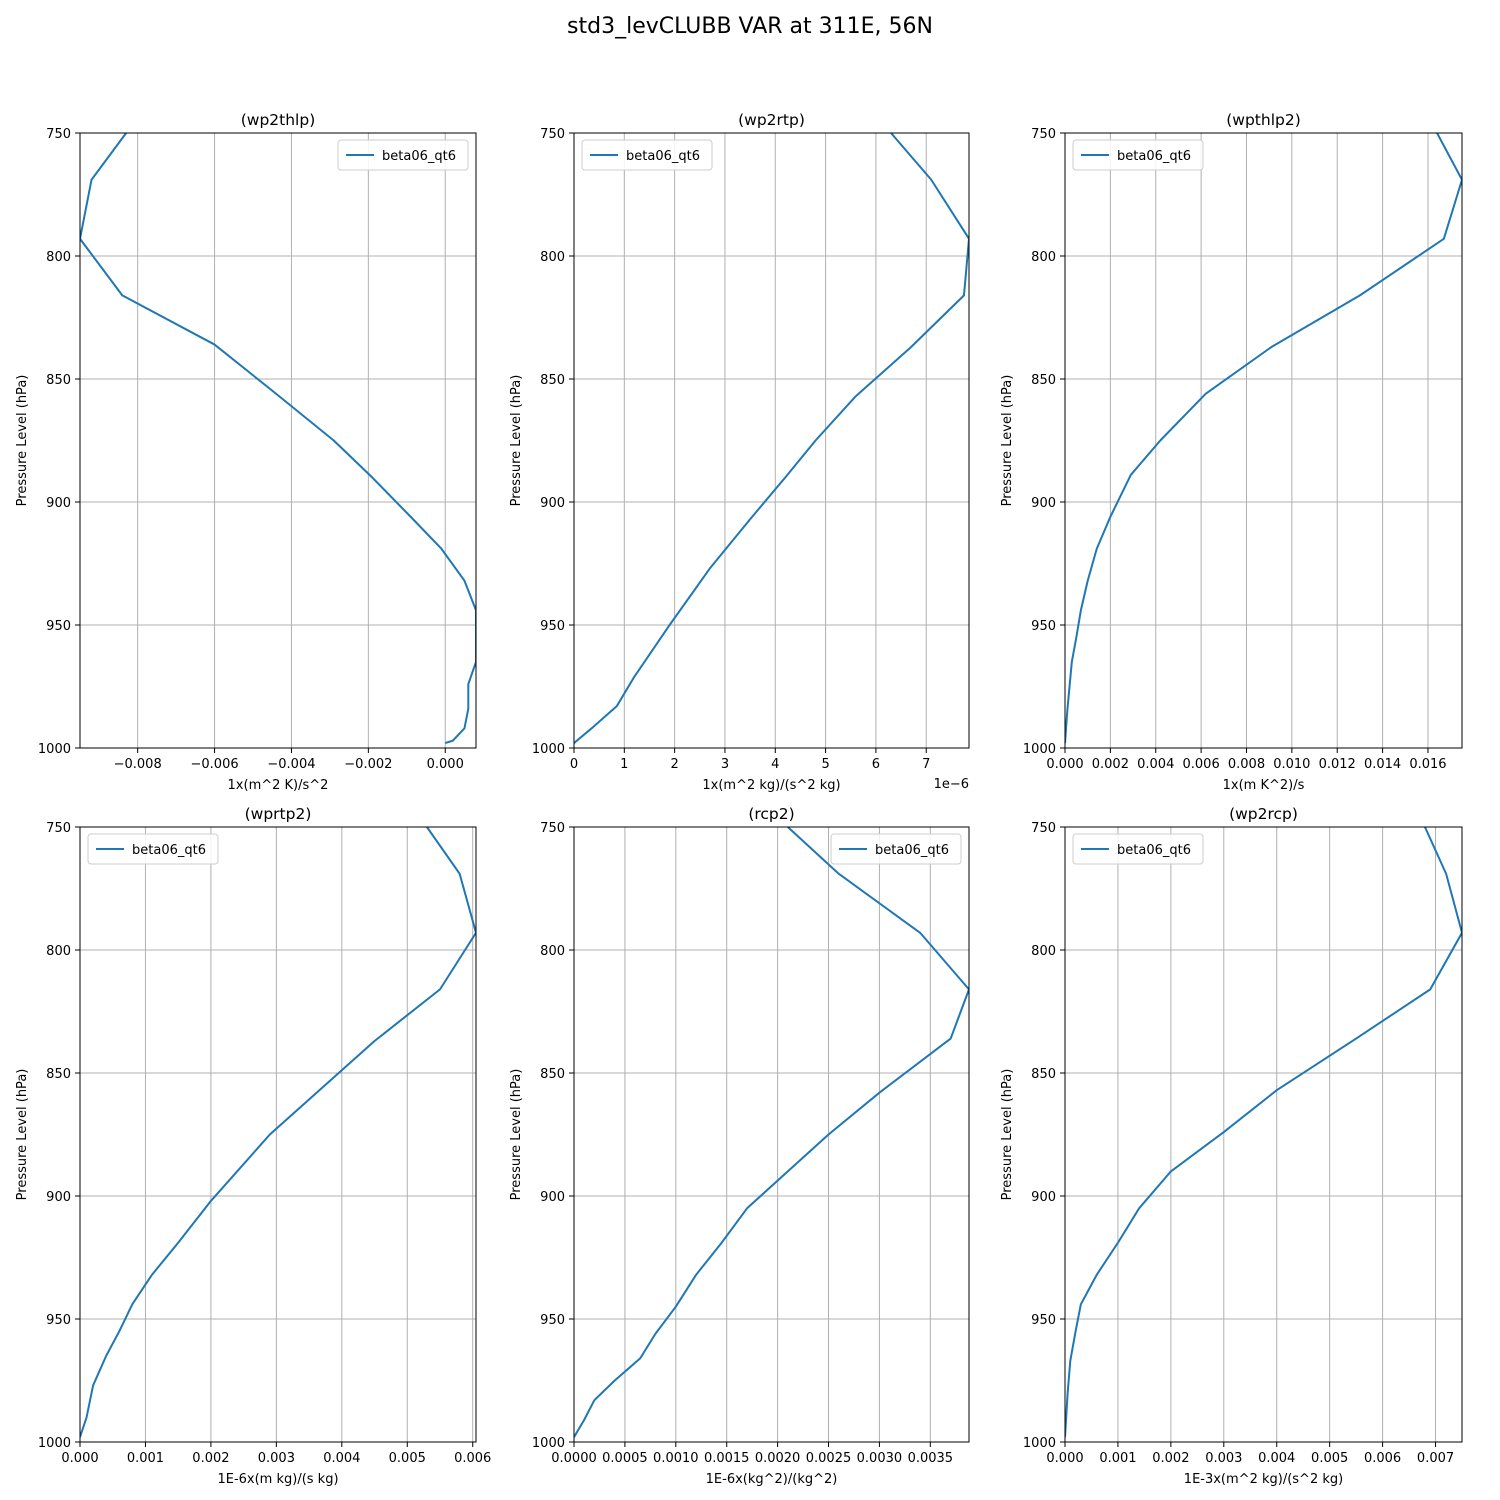 The image size is (1500, 1500). What do you see at coordinates (574, 1458) in the screenshot?
I see `x-tick-label: 0.0000` at bounding box center [574, 1458].